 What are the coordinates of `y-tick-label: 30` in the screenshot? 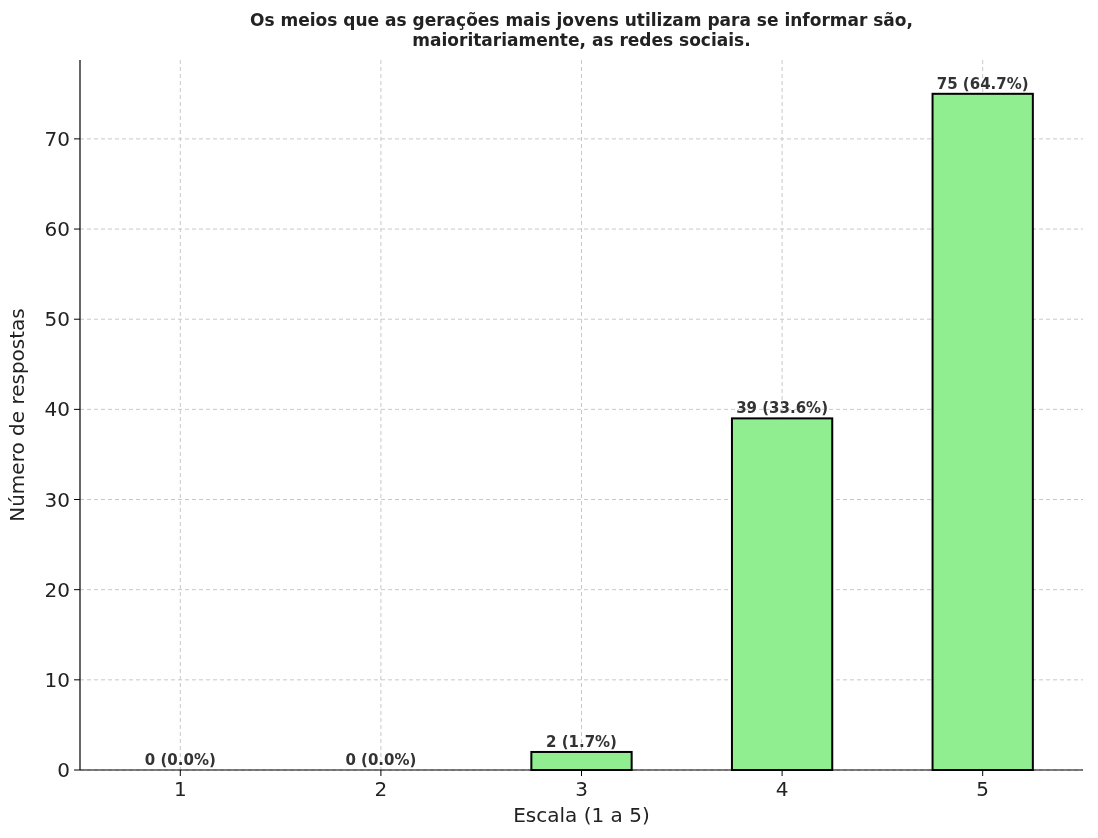 It's located at (57, 499).